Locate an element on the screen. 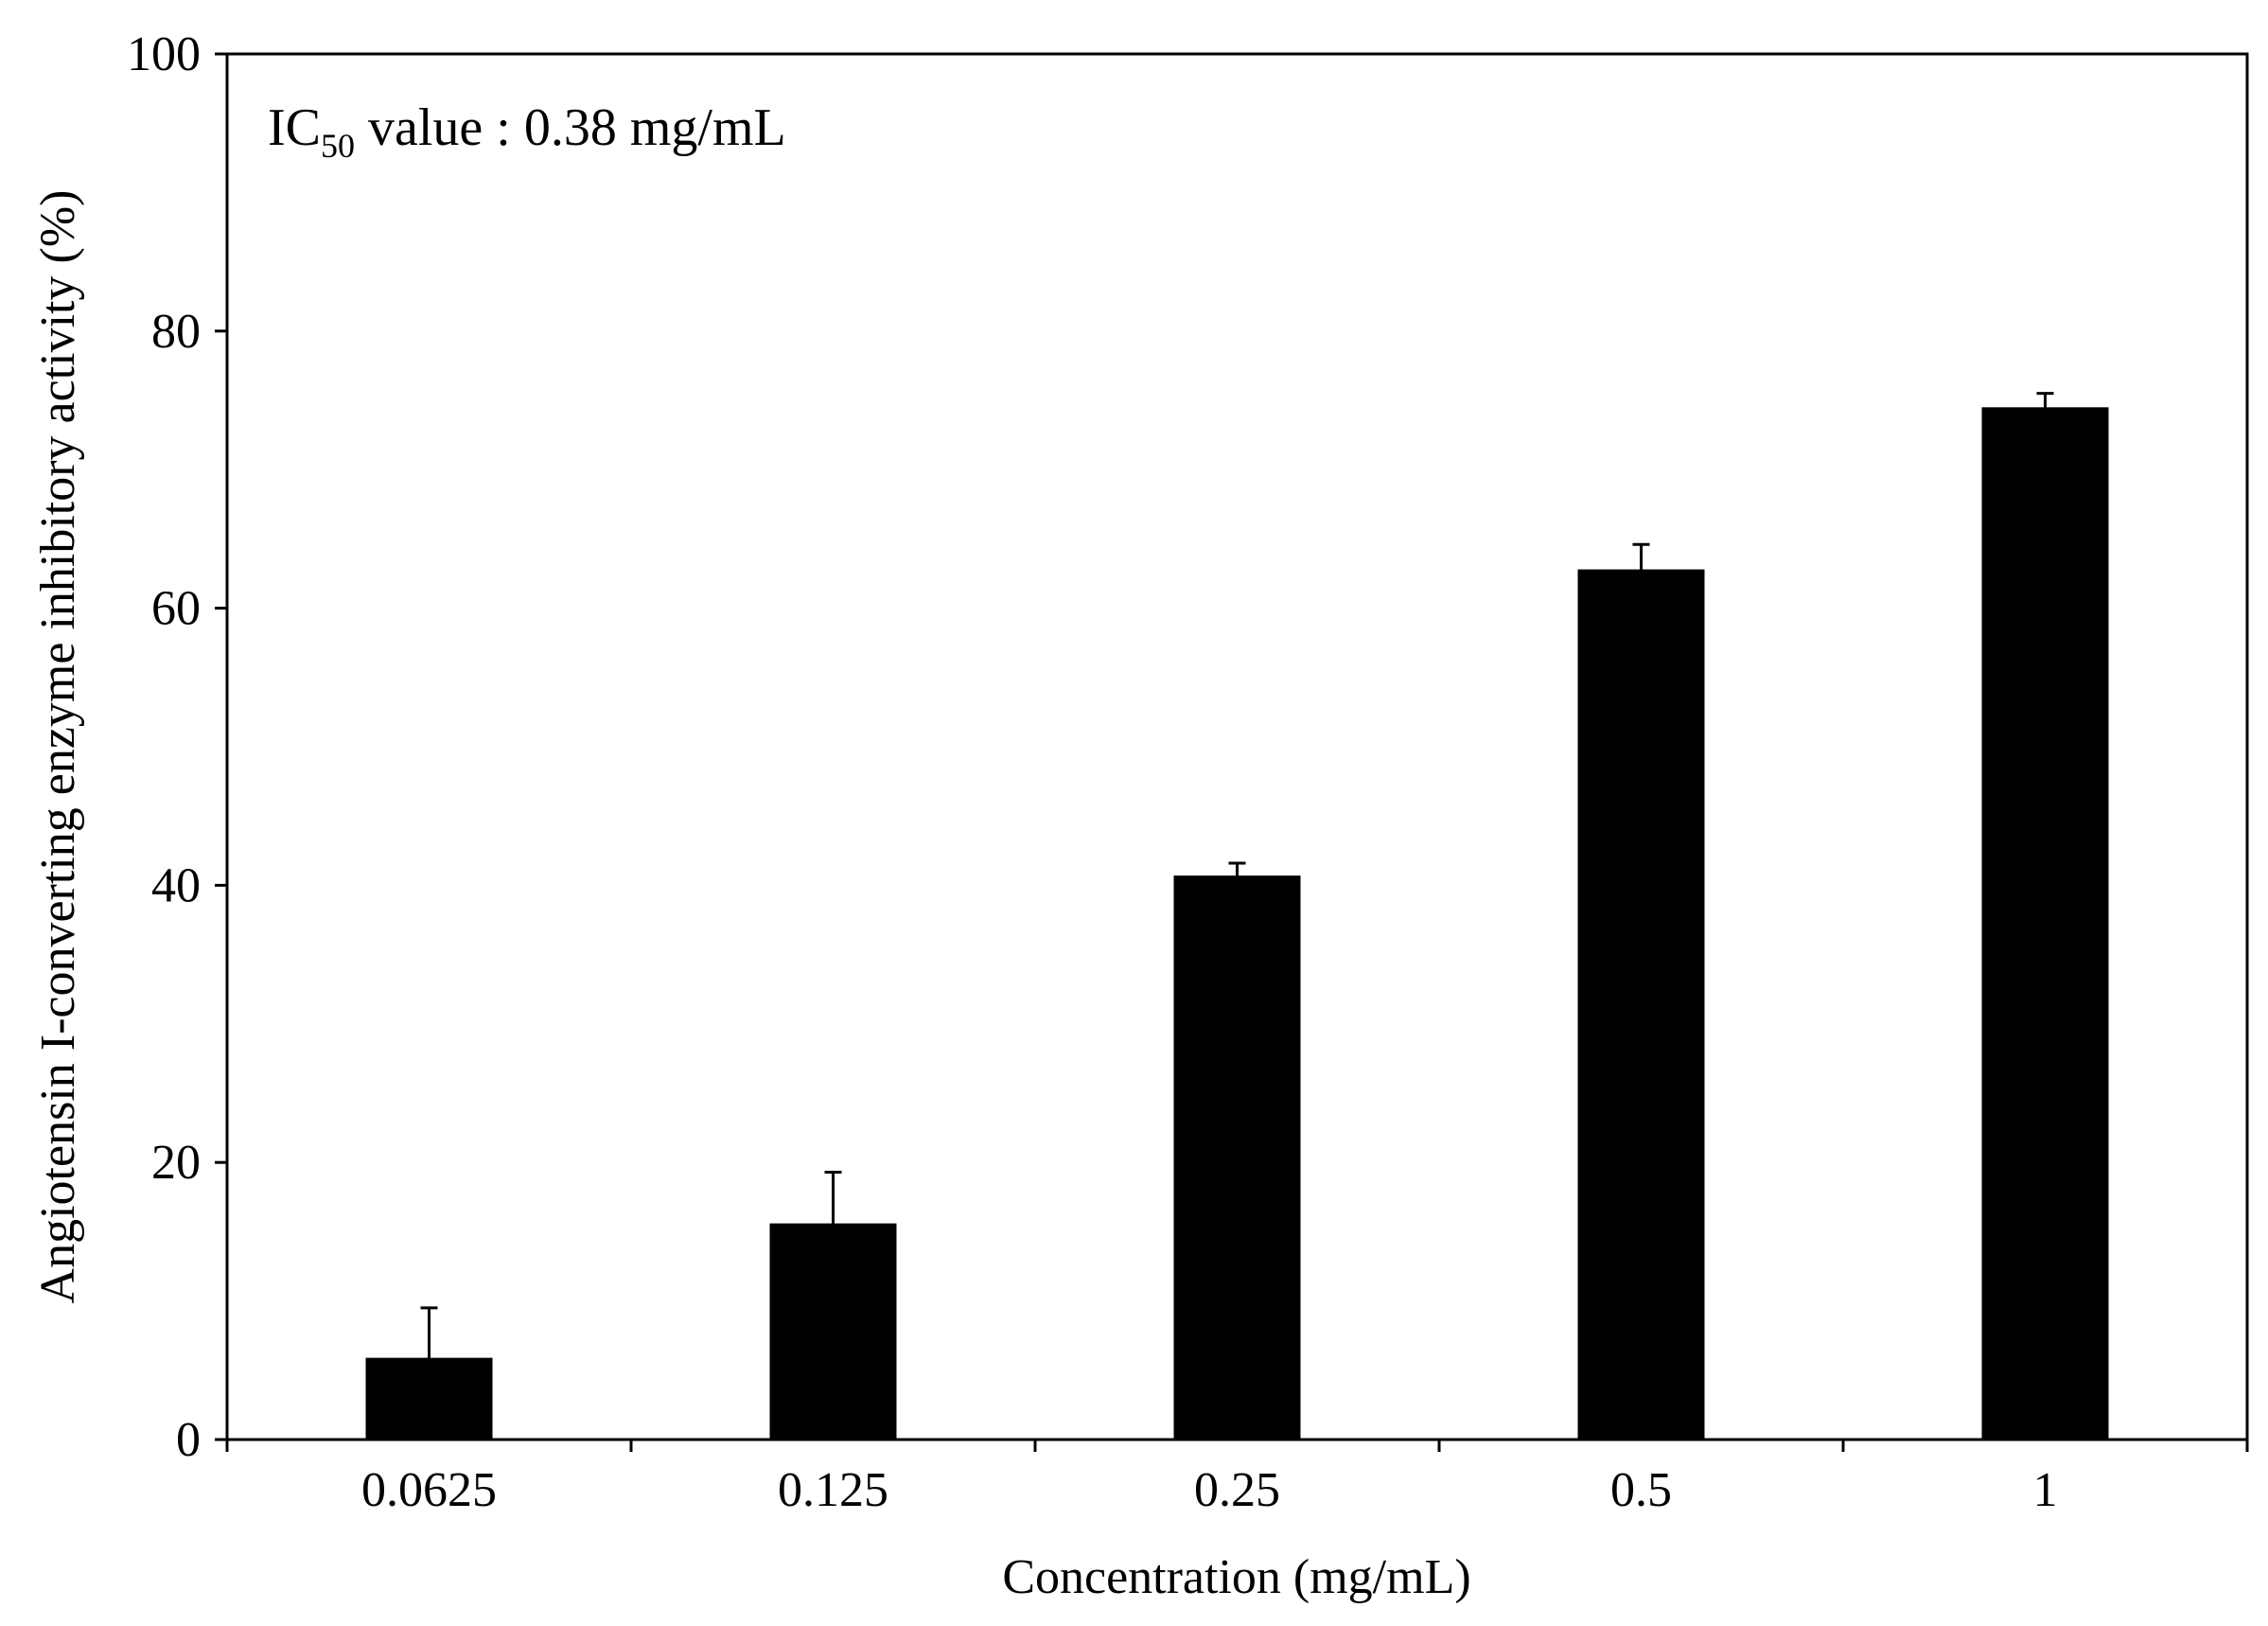 This screenshot has height=1626, width=2268. ic50-annotation: IC50 value : 0.38 mg/mL is located at coordinates (527, 131).